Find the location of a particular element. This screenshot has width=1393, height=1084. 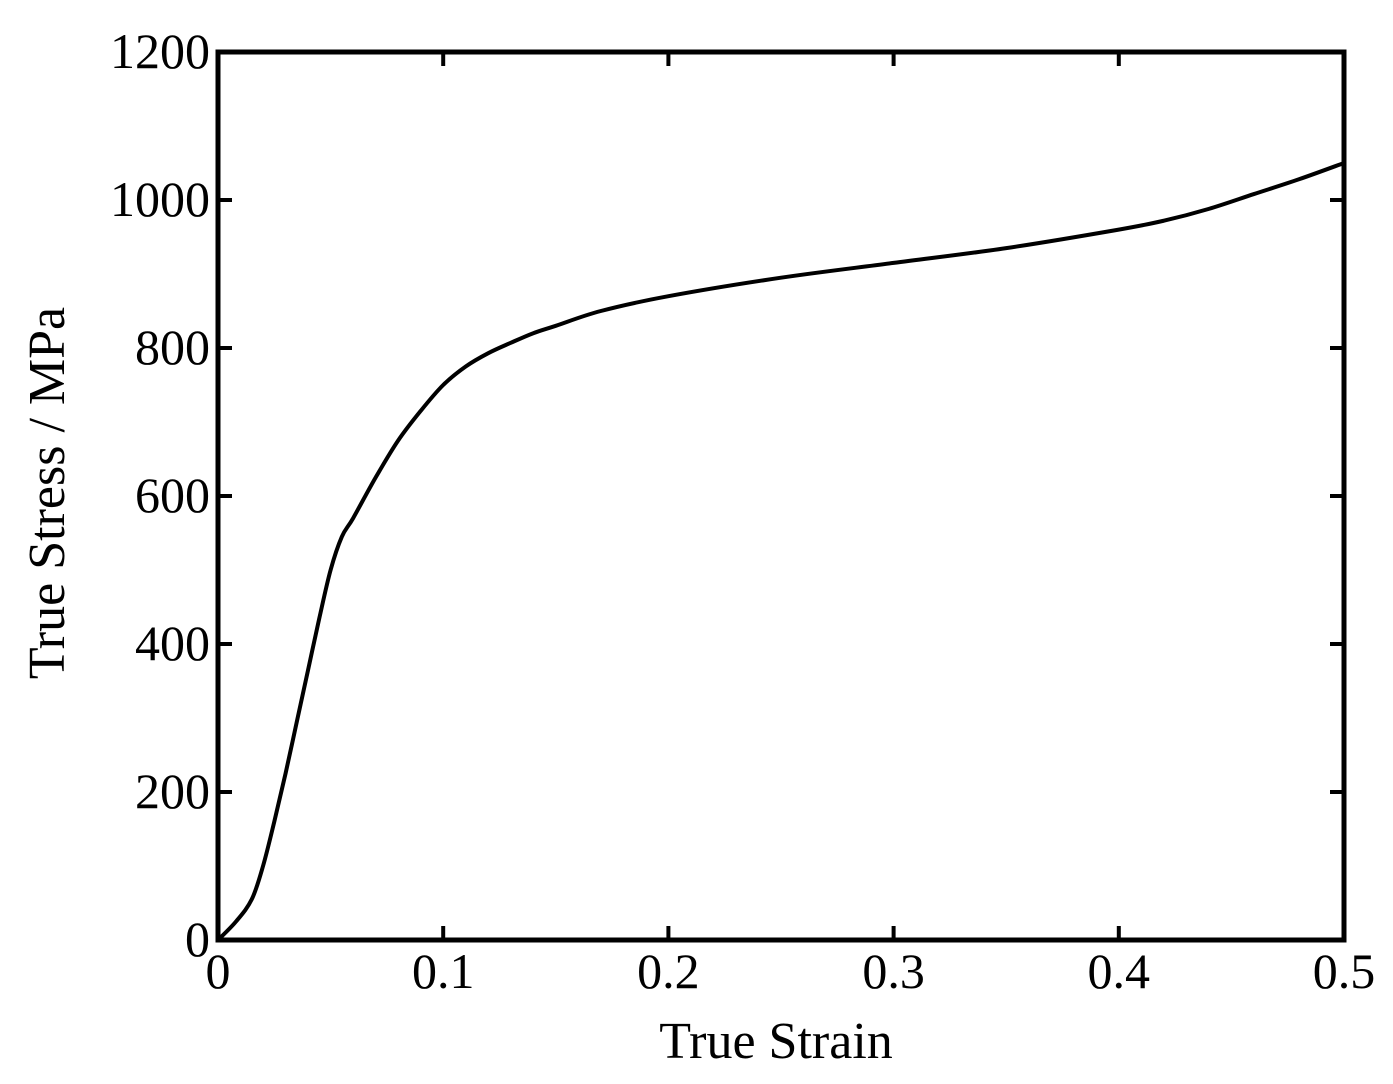

y-tick-label: 1000 is located at coordinates (160, 199).